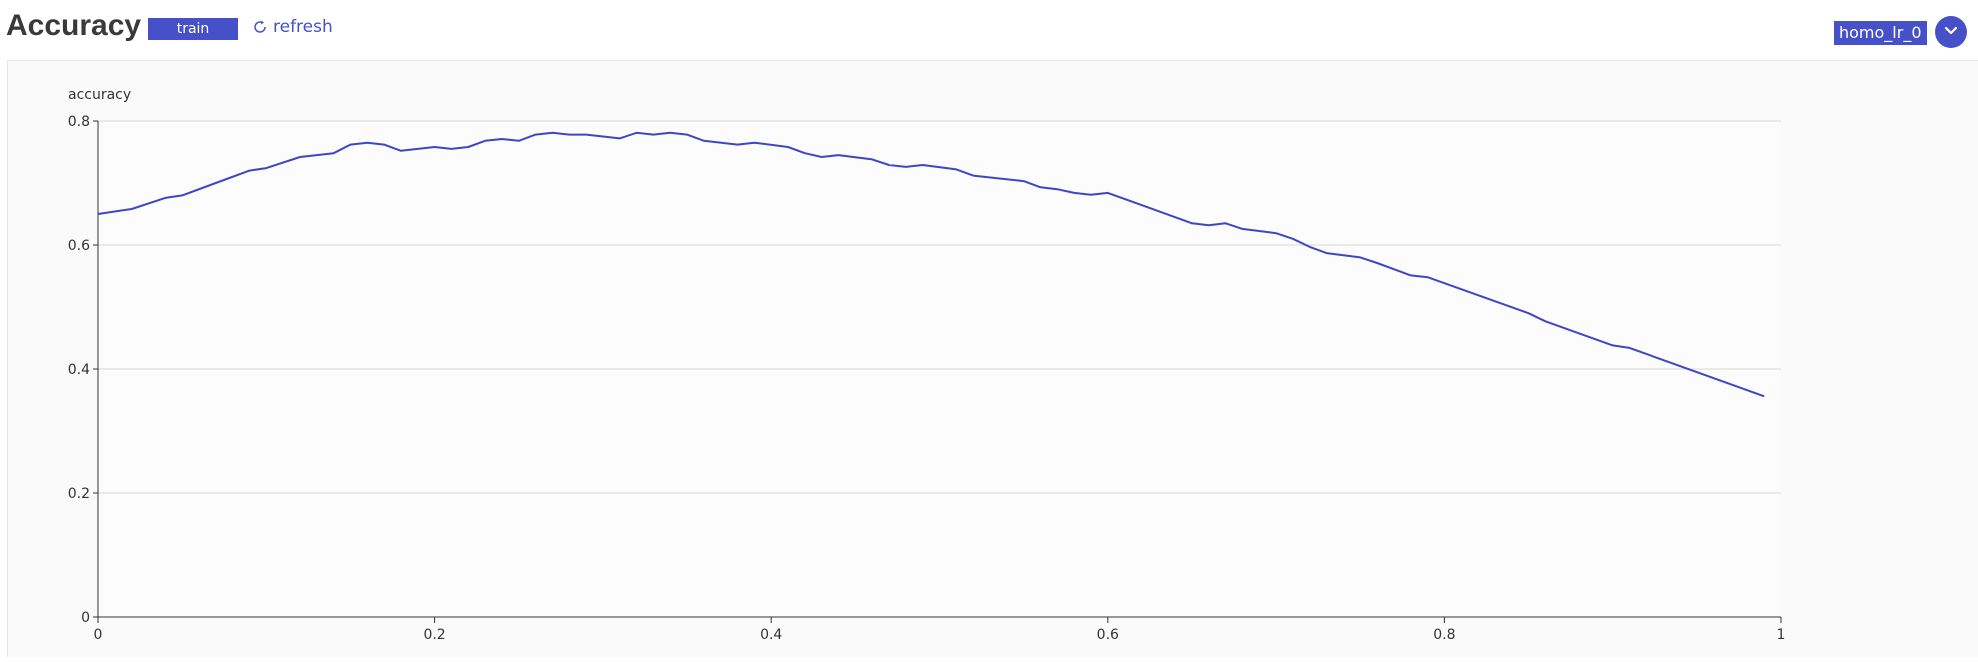  What do you see at coordinates (99, 95) in the screenshot?
I see `y-axis-label: accuracy` at bounding box center [99, 95].